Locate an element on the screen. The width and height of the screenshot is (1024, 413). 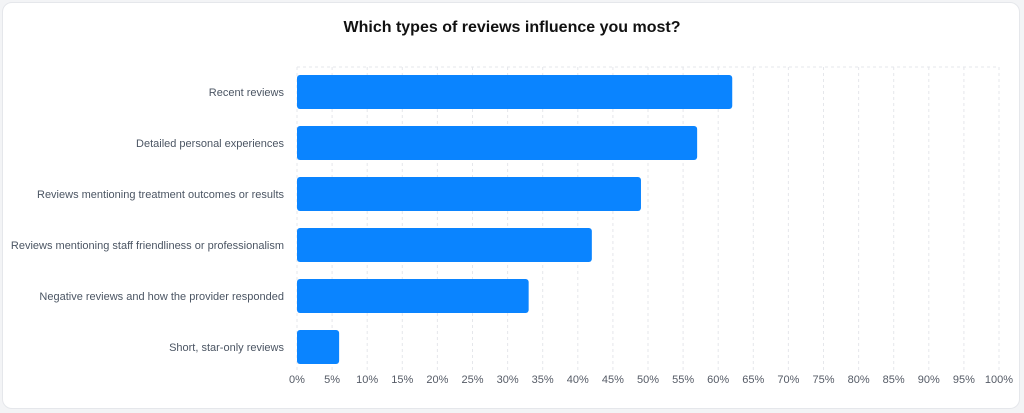
x-tick-label: 20% is located at coordinates (437, 380).